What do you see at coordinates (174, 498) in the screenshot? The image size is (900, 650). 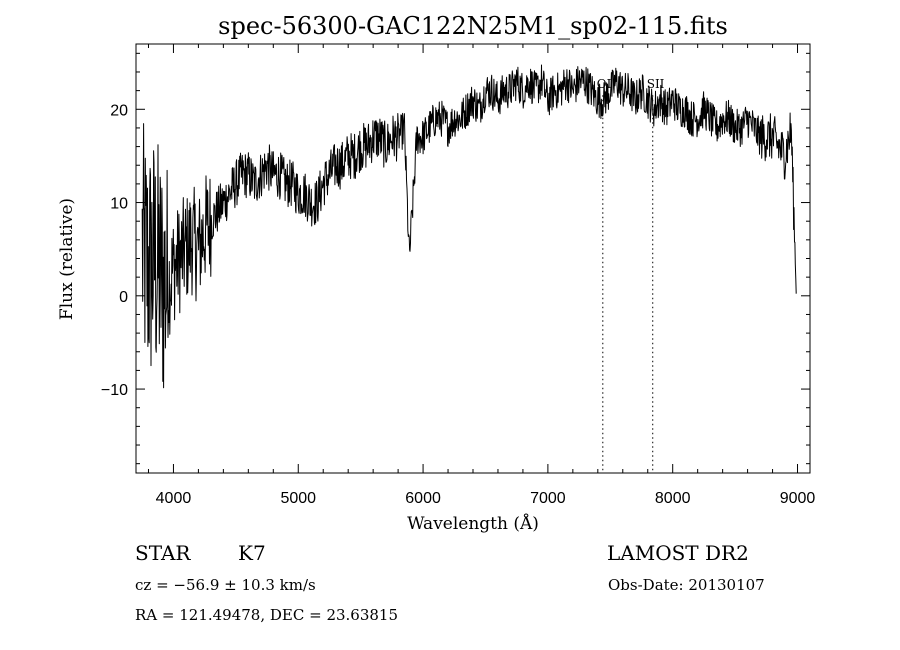 I see `x-tick-label: 4000` at bounding box center [174, 498].